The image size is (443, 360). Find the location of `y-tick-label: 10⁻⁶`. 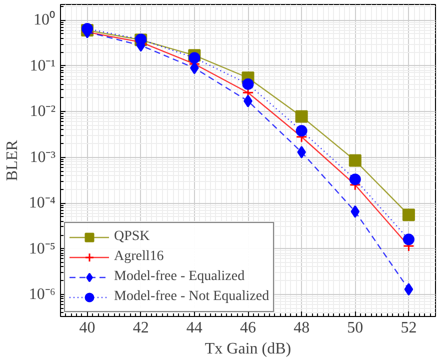

y-tick-label: 10⁻⁶ is located at coordinates (42, 294).